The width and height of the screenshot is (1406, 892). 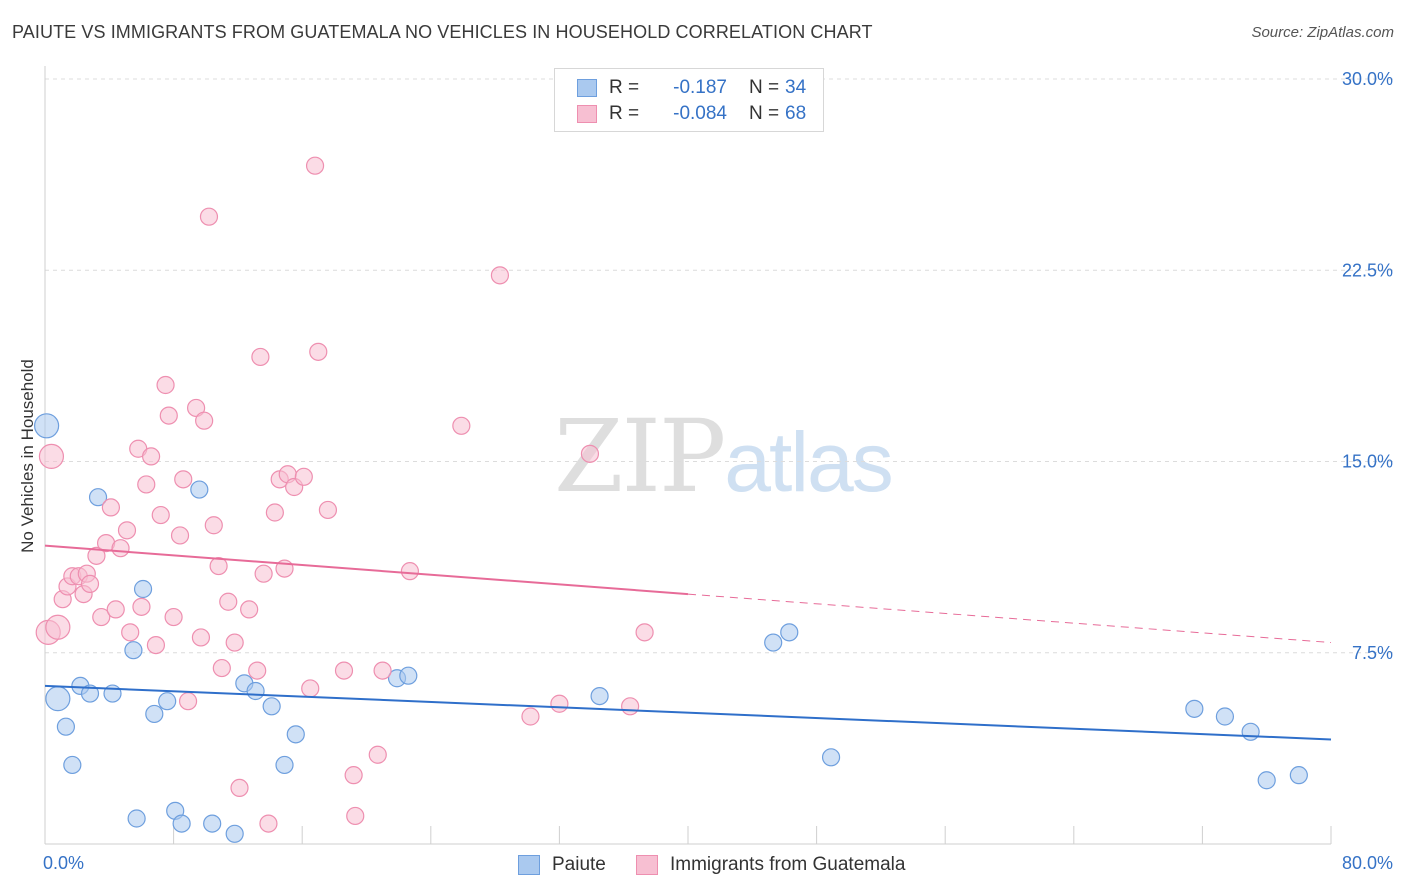 What do you see at coordinates (366, 570) in the screenshot?
I see `guatemala-trend-line` at bounding box center [366, 570].